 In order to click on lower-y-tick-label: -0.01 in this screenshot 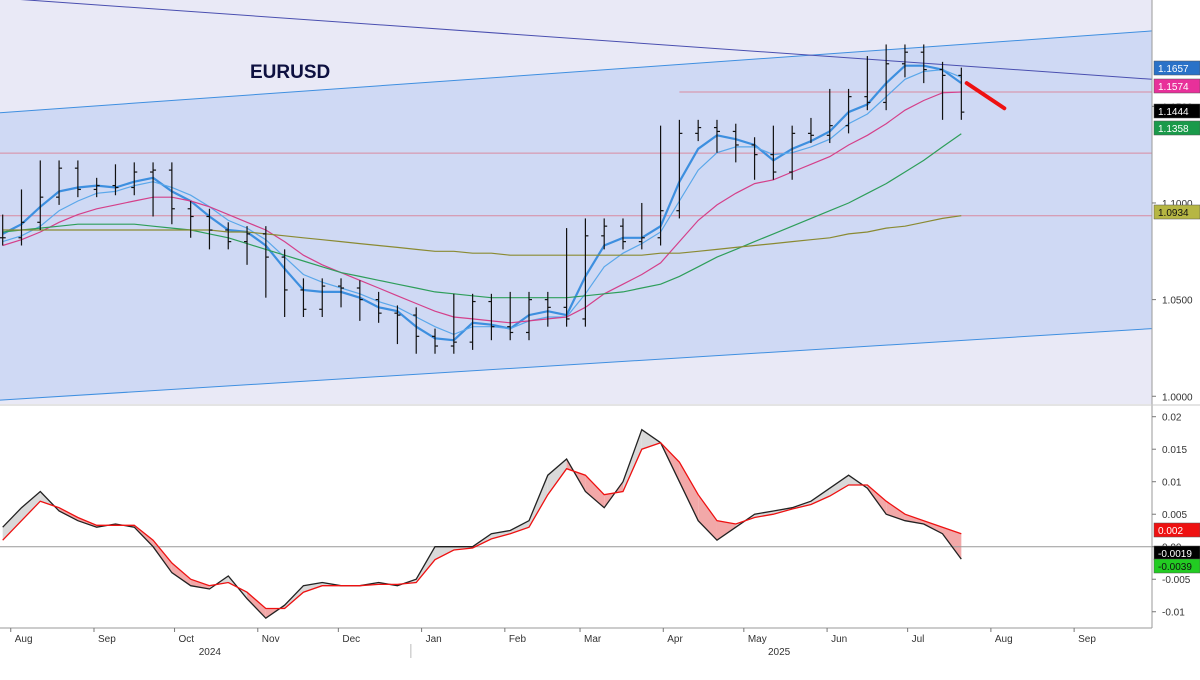, I will do `click(1173, 613)`.